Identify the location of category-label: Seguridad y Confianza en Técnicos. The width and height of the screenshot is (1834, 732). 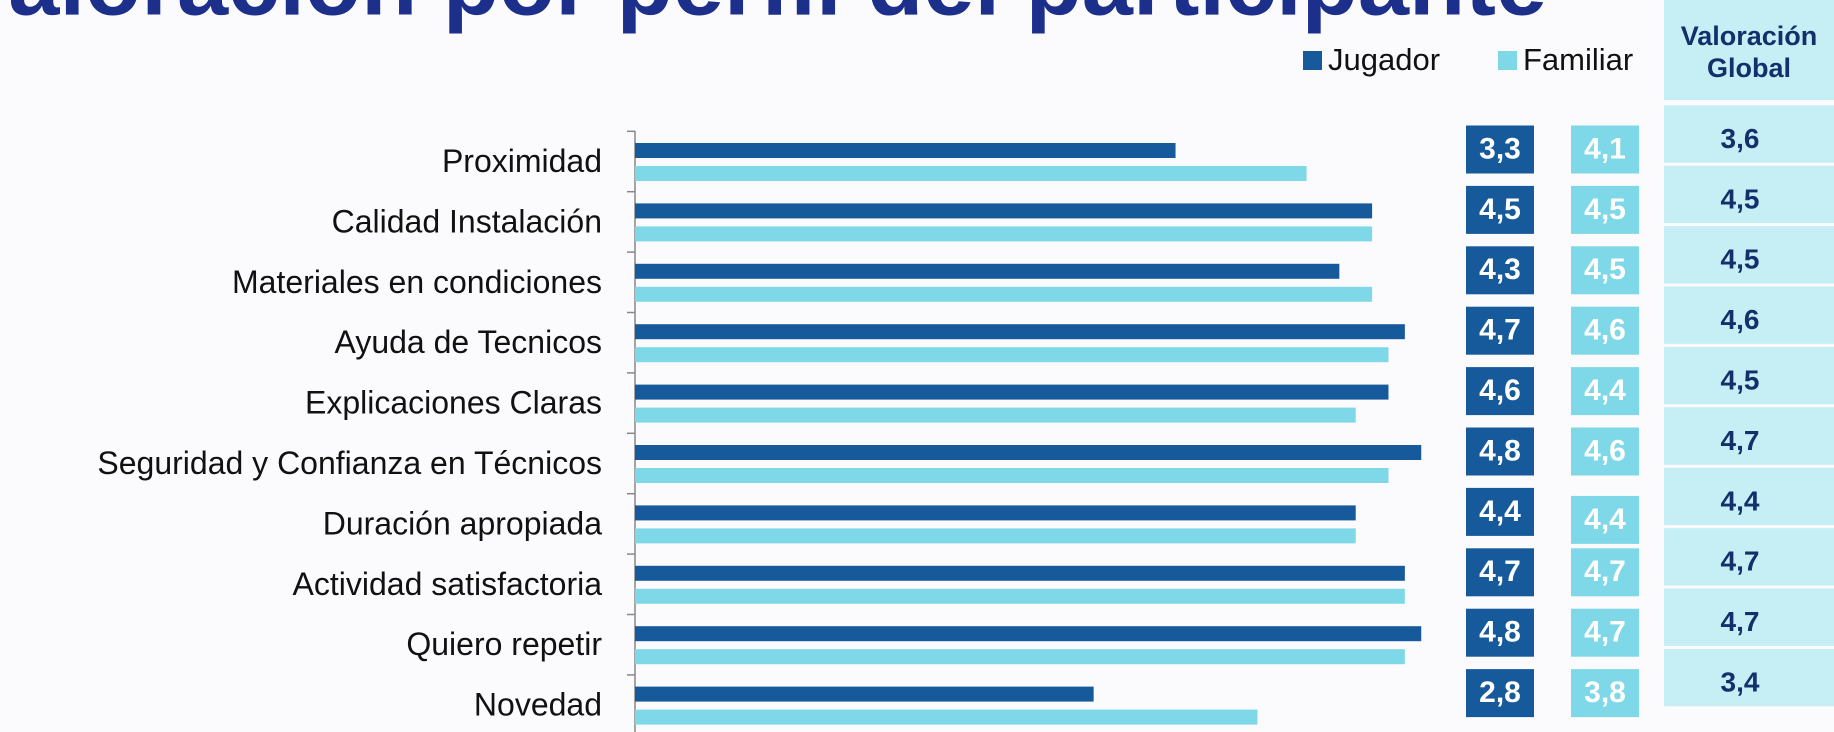
(349, 463).